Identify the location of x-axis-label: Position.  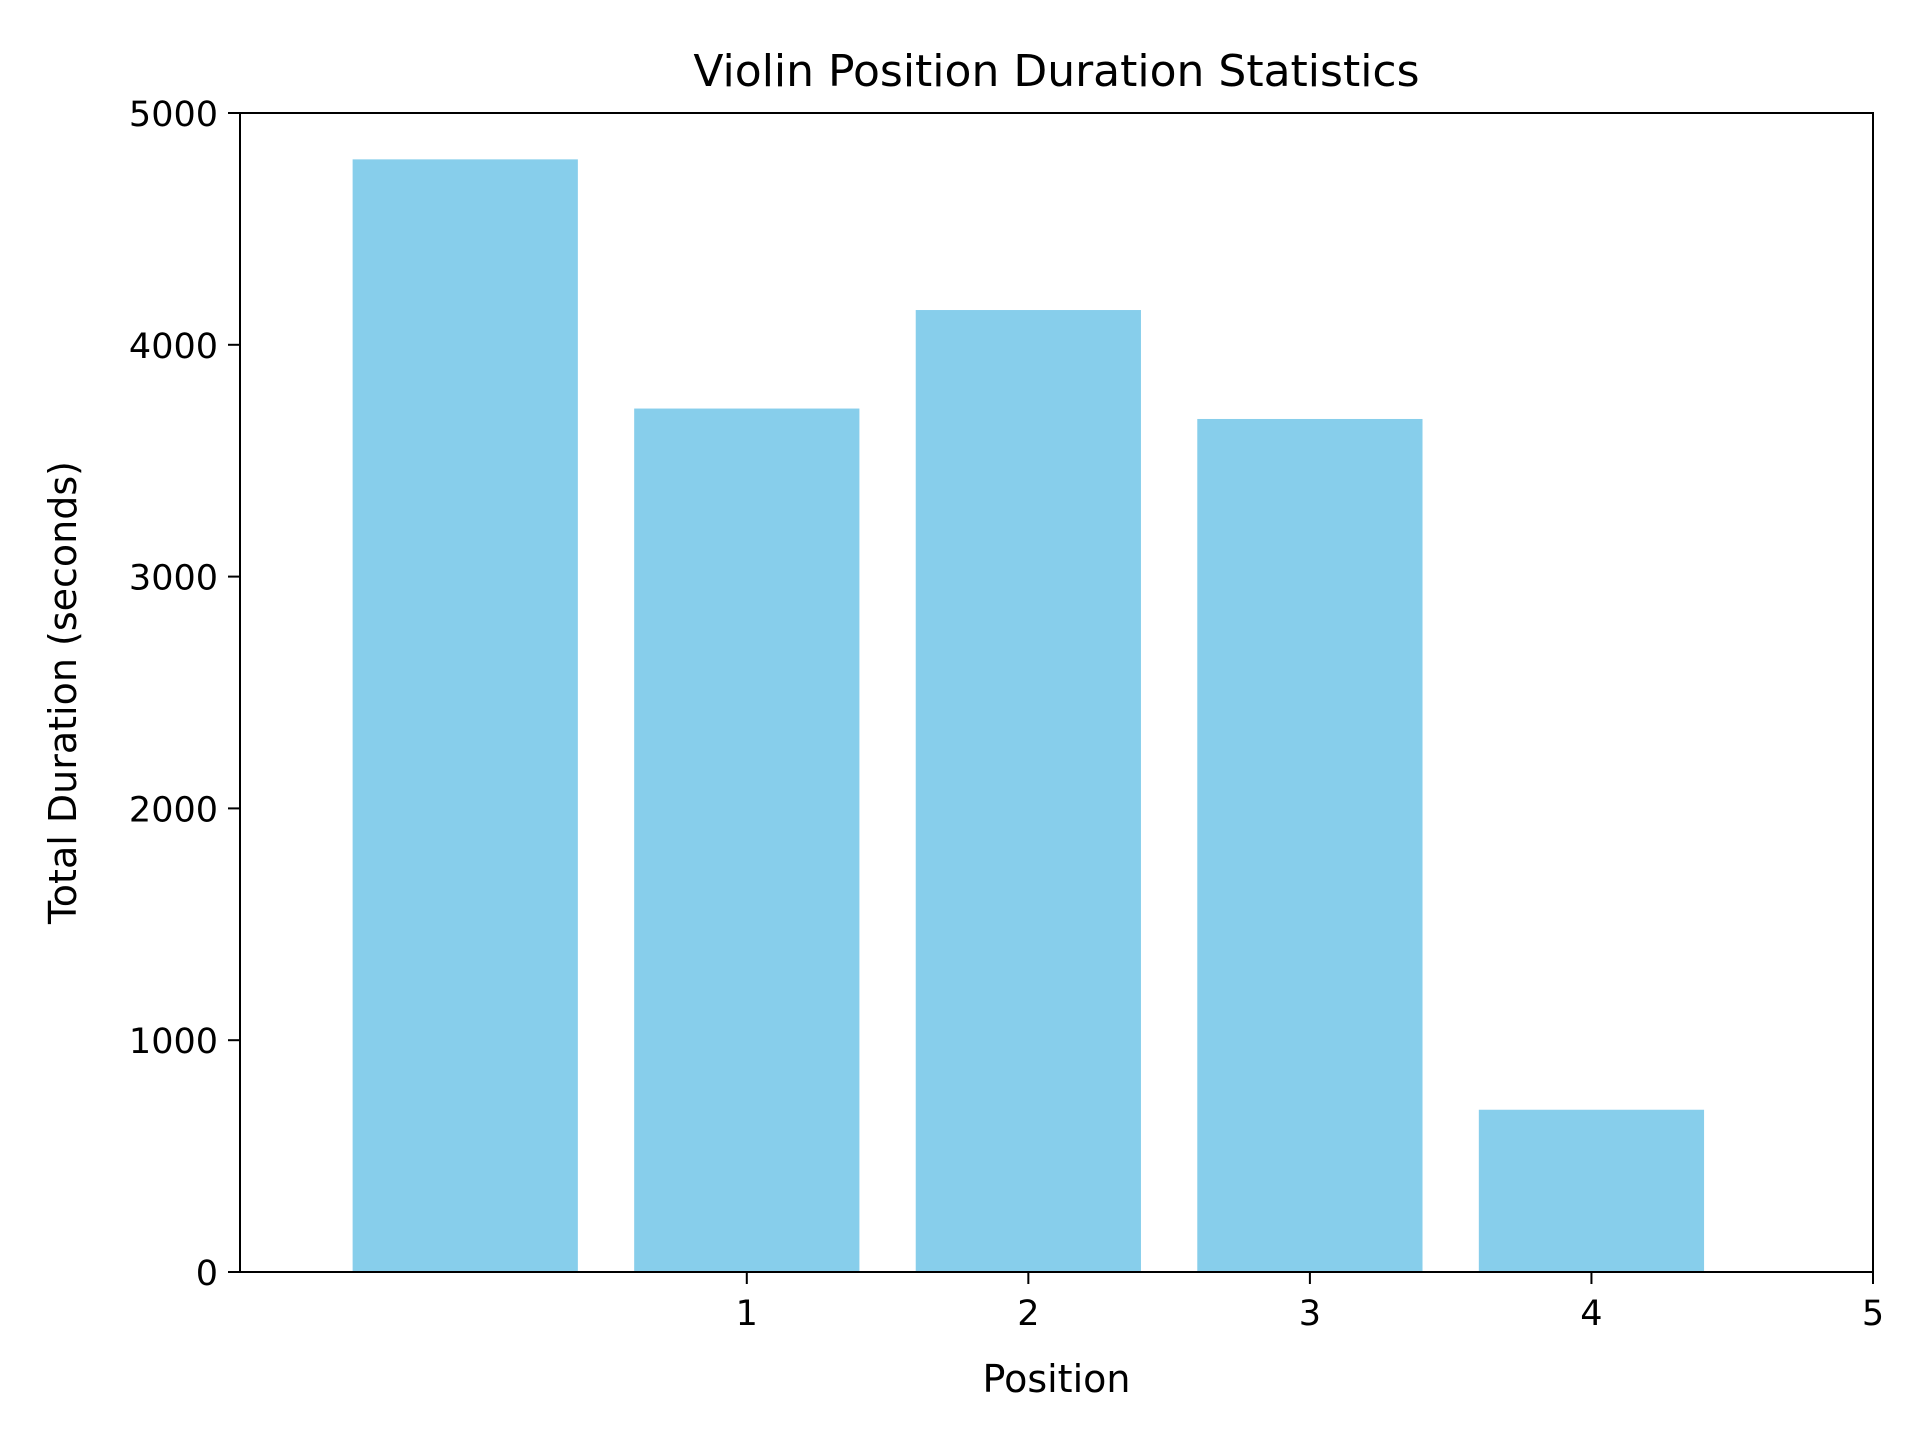
(1057, 1379).